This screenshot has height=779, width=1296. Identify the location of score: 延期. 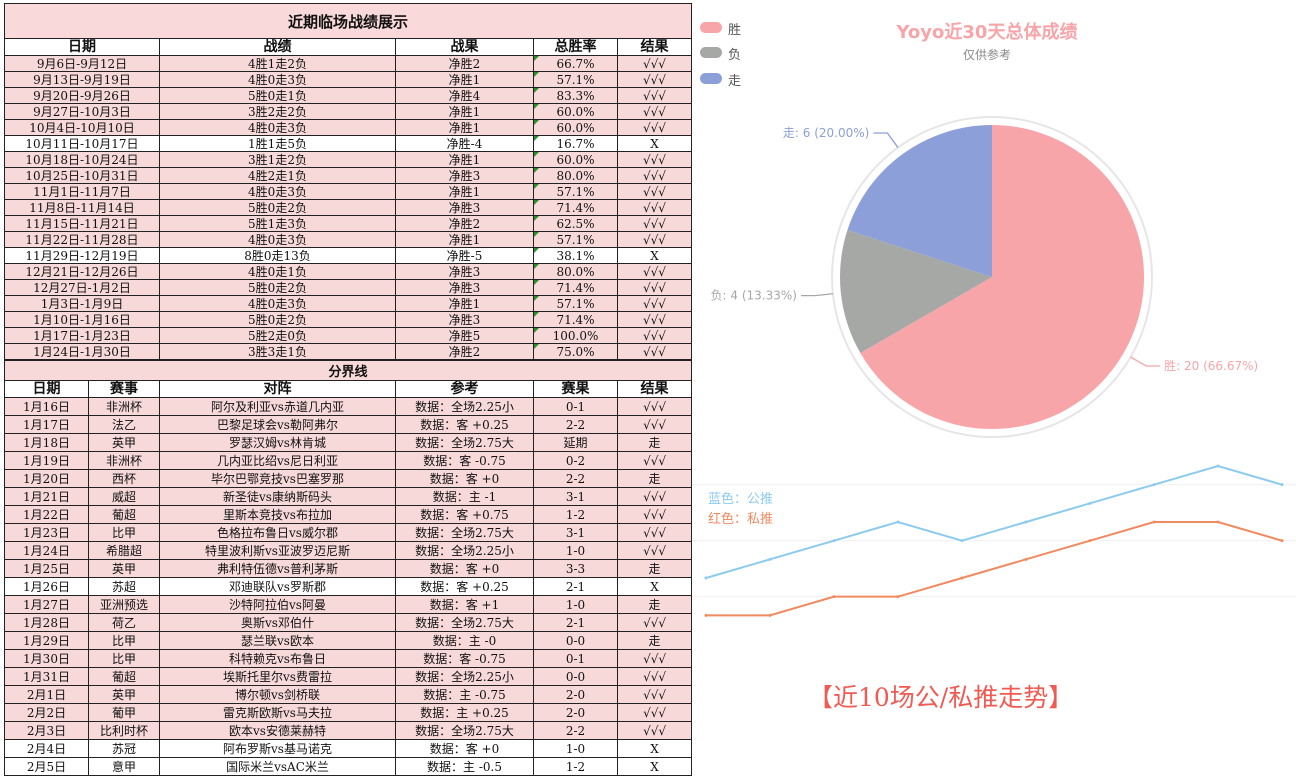
(575, 442).